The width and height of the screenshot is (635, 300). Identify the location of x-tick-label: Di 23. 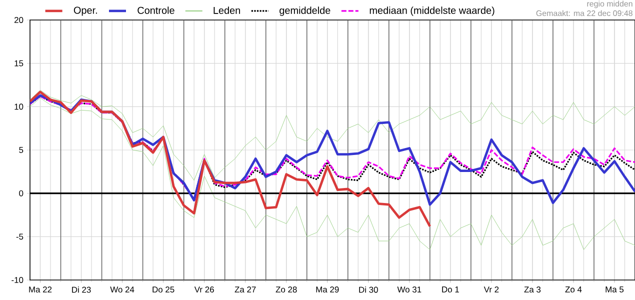
(81, 289).